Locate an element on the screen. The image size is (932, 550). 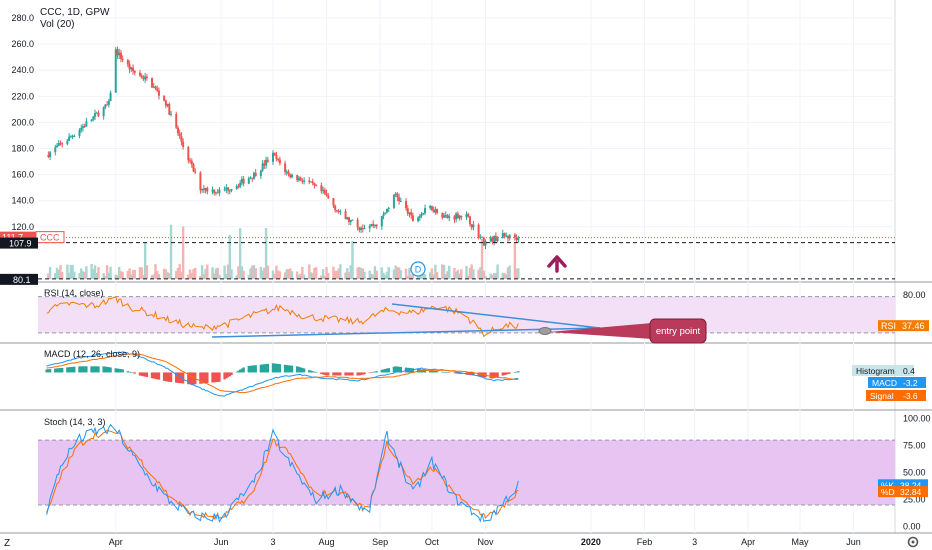
dividend-badge: D is located at coordinates (418, 269).